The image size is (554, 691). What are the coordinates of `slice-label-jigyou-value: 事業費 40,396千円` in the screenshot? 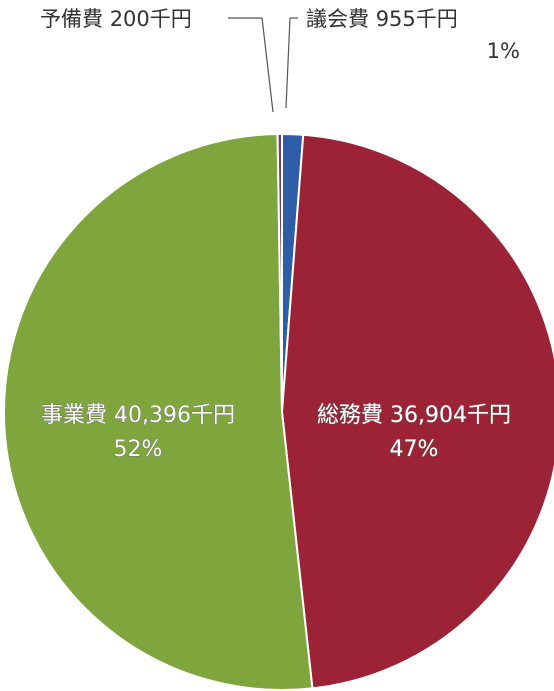 It's located at (138, 415).